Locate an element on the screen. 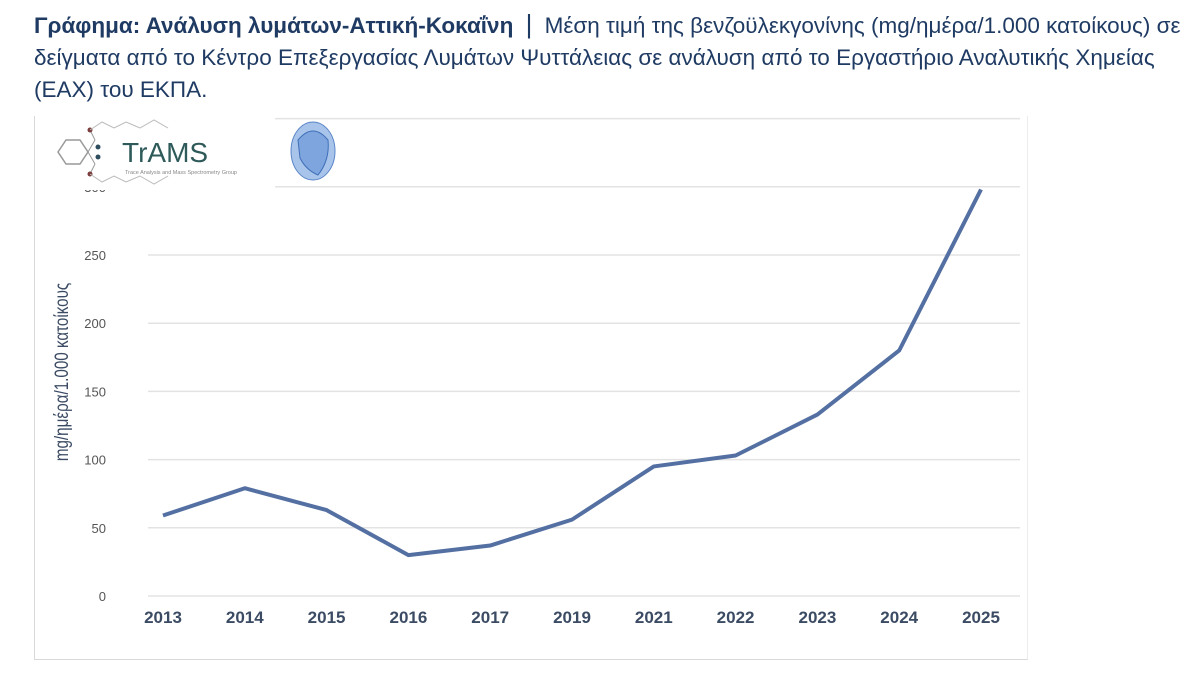 Image resolution: width=1200 pixels, height=675 pixels. x-tick-label: 2013 is located at coordinates (163, 617).